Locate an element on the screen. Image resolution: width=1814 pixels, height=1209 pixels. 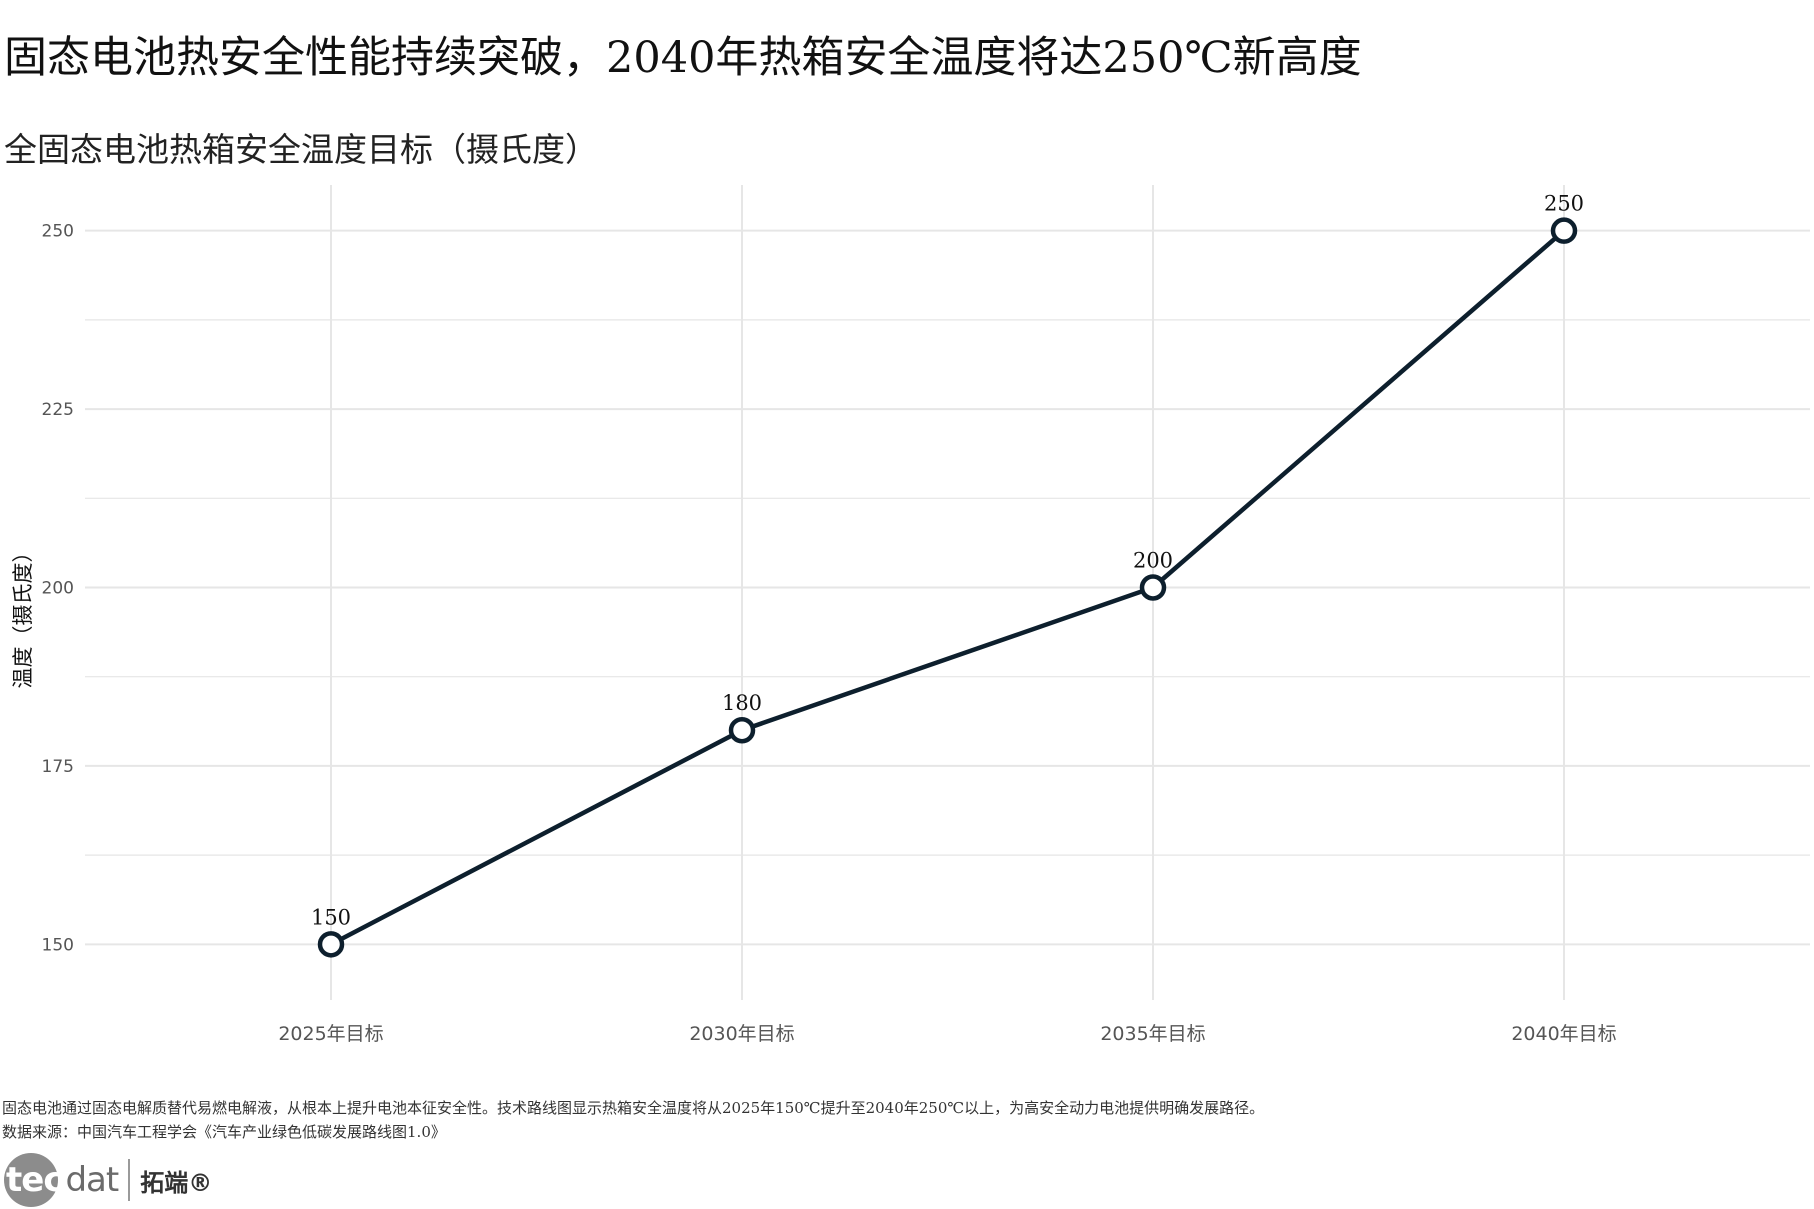
y-axis-label: 温度（摄氏度） is located at coordinates (23, 615).